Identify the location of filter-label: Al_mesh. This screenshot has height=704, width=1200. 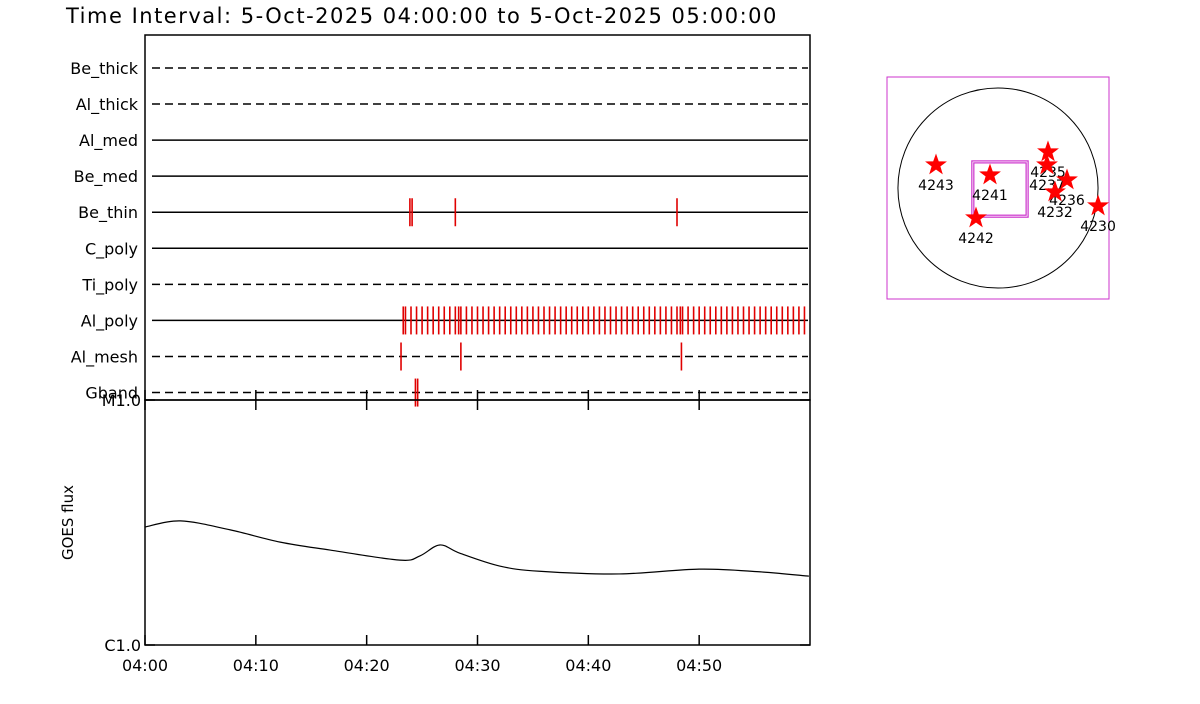
(104, 357).